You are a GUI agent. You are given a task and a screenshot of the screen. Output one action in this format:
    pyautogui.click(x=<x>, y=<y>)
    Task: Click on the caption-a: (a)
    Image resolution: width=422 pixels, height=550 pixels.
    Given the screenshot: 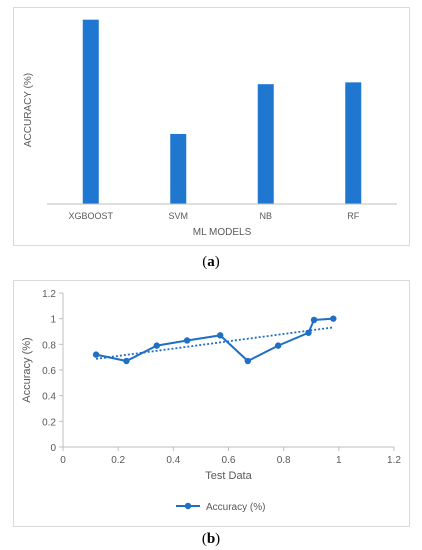 What is the action you would take?
    pyautogui.click(x=211, y=262)
    